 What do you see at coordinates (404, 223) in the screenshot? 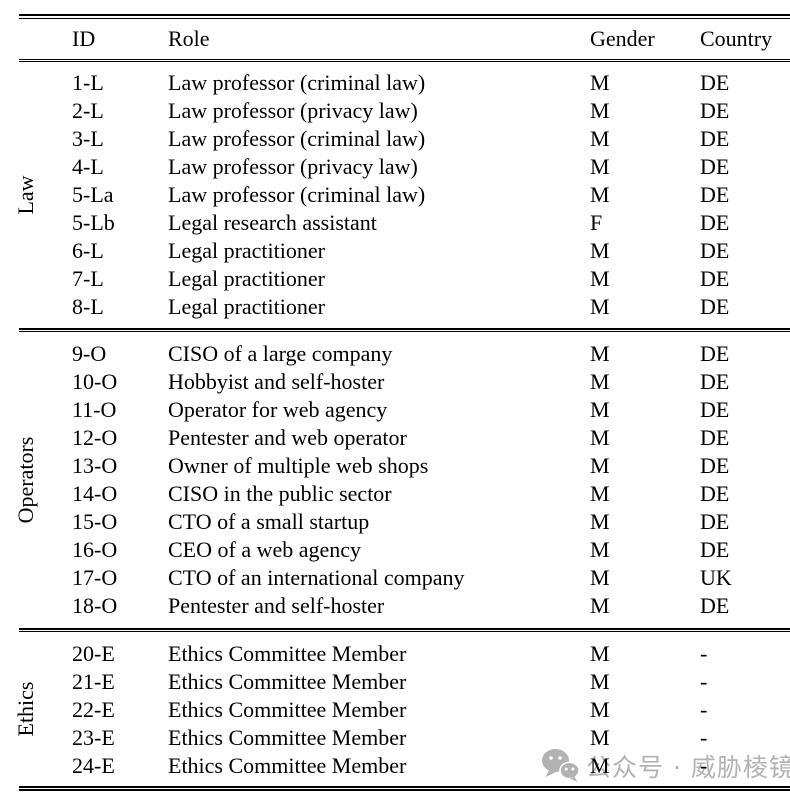
I see `table-row: 5-Lb Legal research assistant F DE` at bounding box center [404, 223].